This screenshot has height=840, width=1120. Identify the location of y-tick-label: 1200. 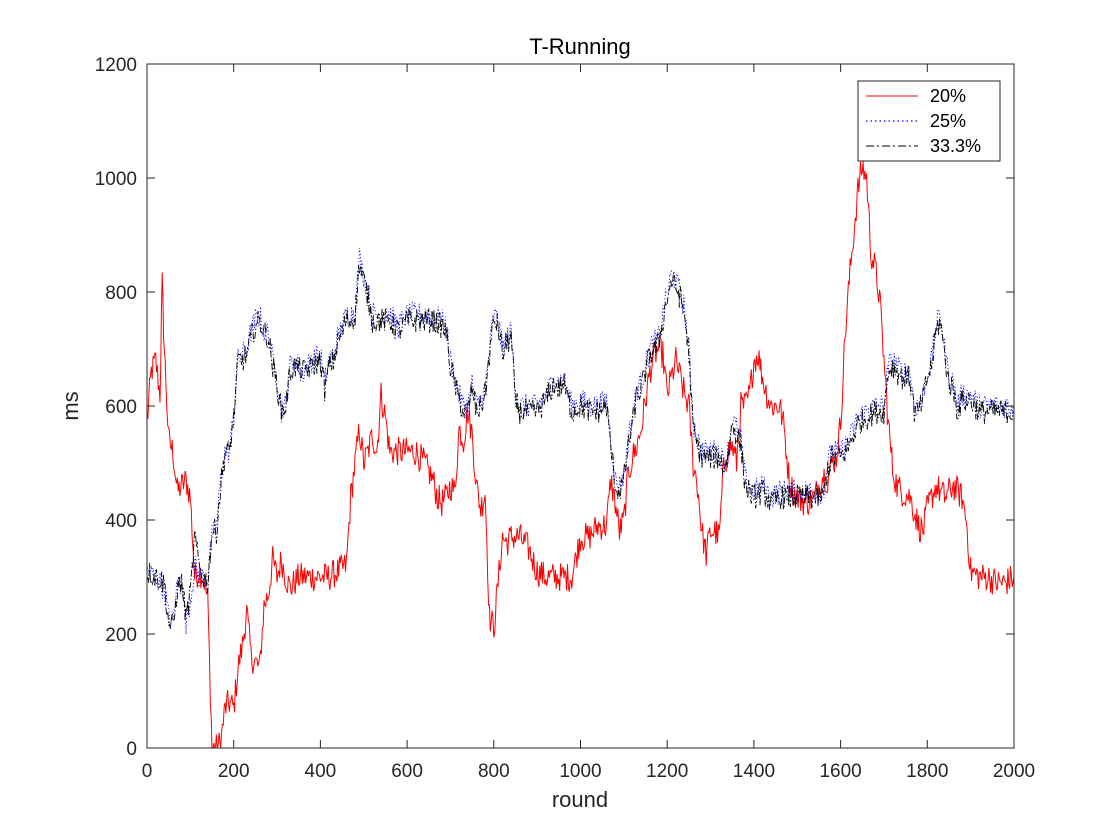
(116, 65).